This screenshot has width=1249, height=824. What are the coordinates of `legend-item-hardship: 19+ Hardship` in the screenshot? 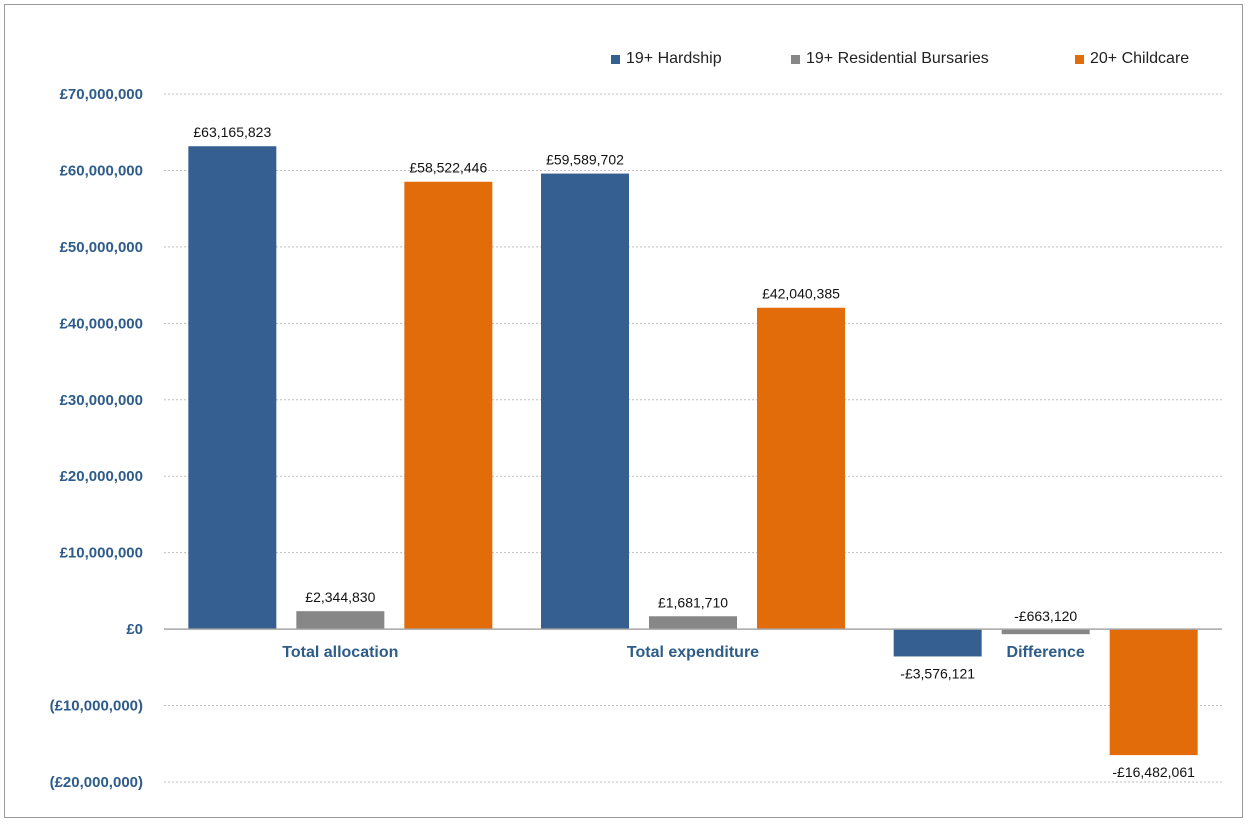 It's located at (666, 59).